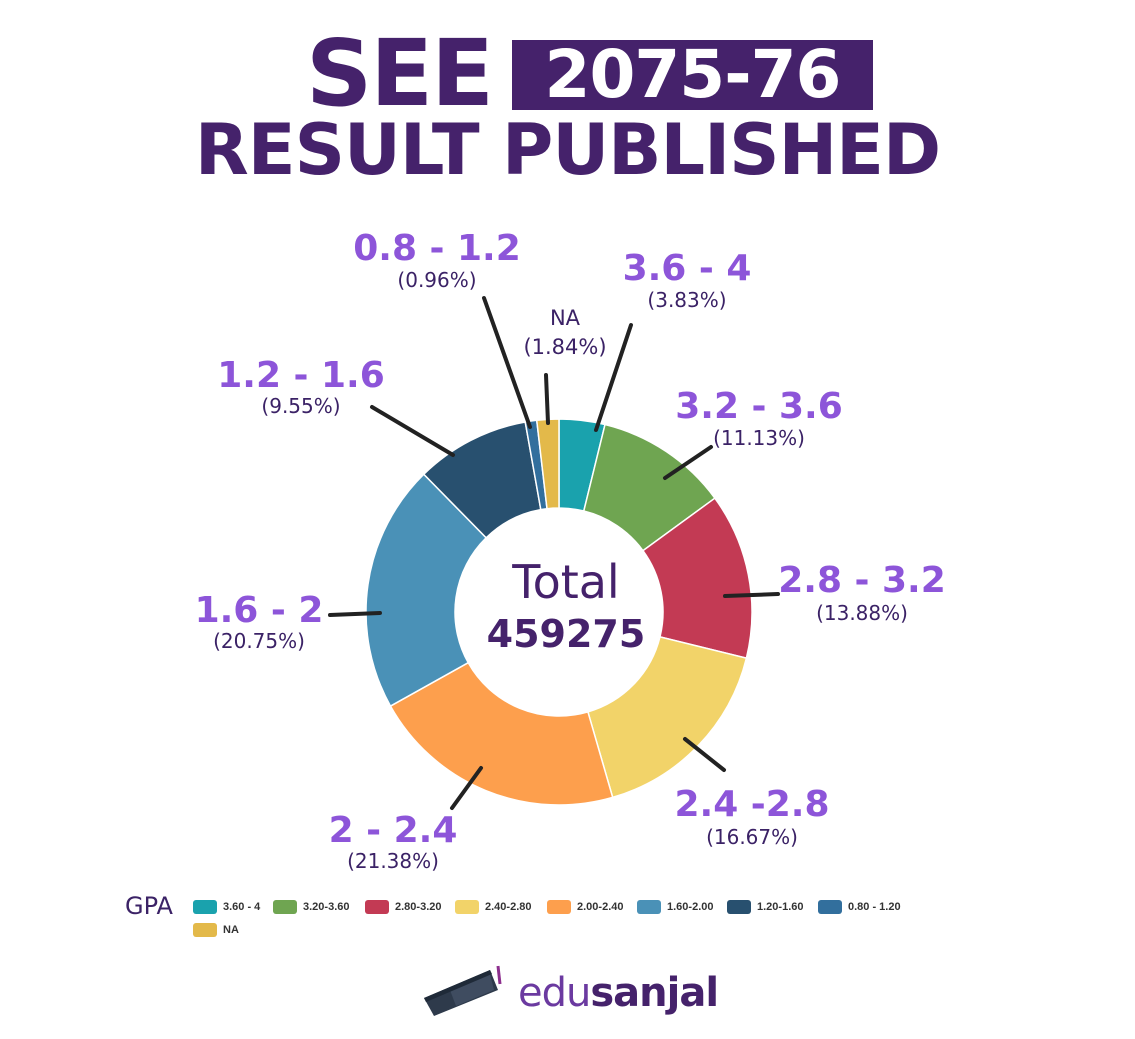 This screenshot has height=1039, width=1135. What do you see at coordinates (759, 438) in the screenshot?
I see `slice-percent-label: (11.13%)` at bounding box center [759, 438].